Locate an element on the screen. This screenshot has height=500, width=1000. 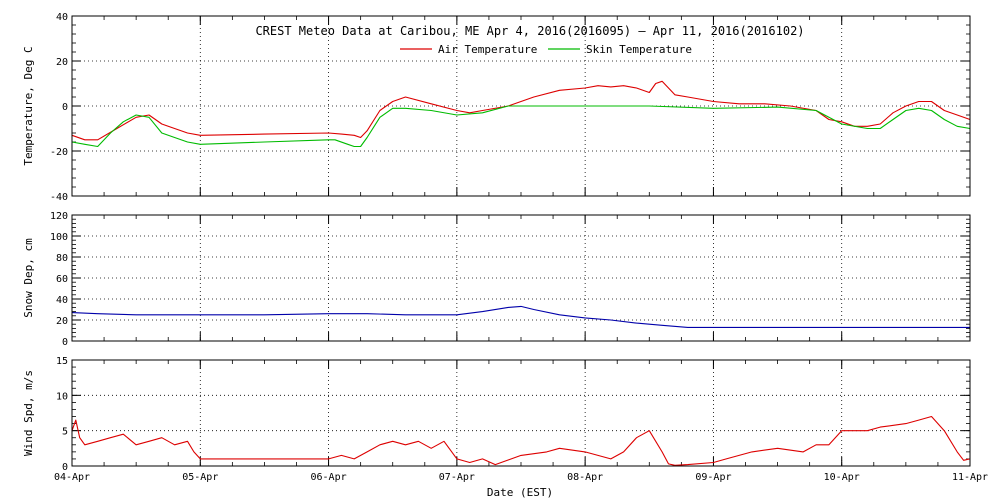
series-line-wind is located at coordinates (521, 440).